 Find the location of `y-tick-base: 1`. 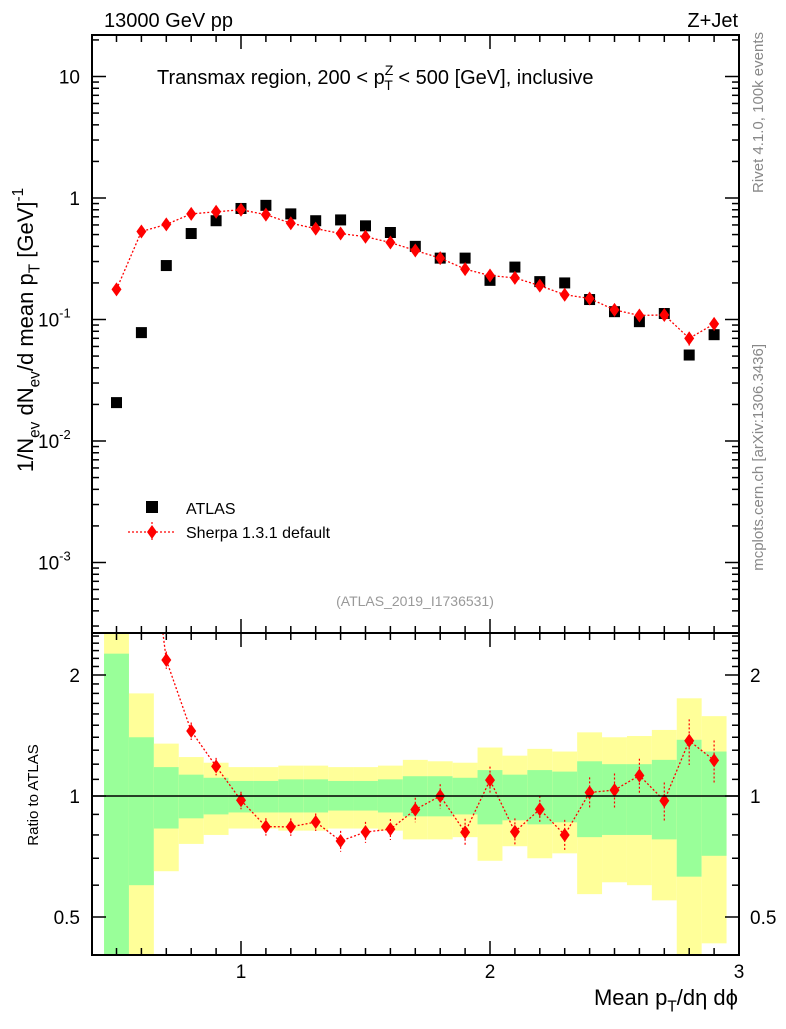

y-tick-base: 1 is located at coordinates (74, 199).